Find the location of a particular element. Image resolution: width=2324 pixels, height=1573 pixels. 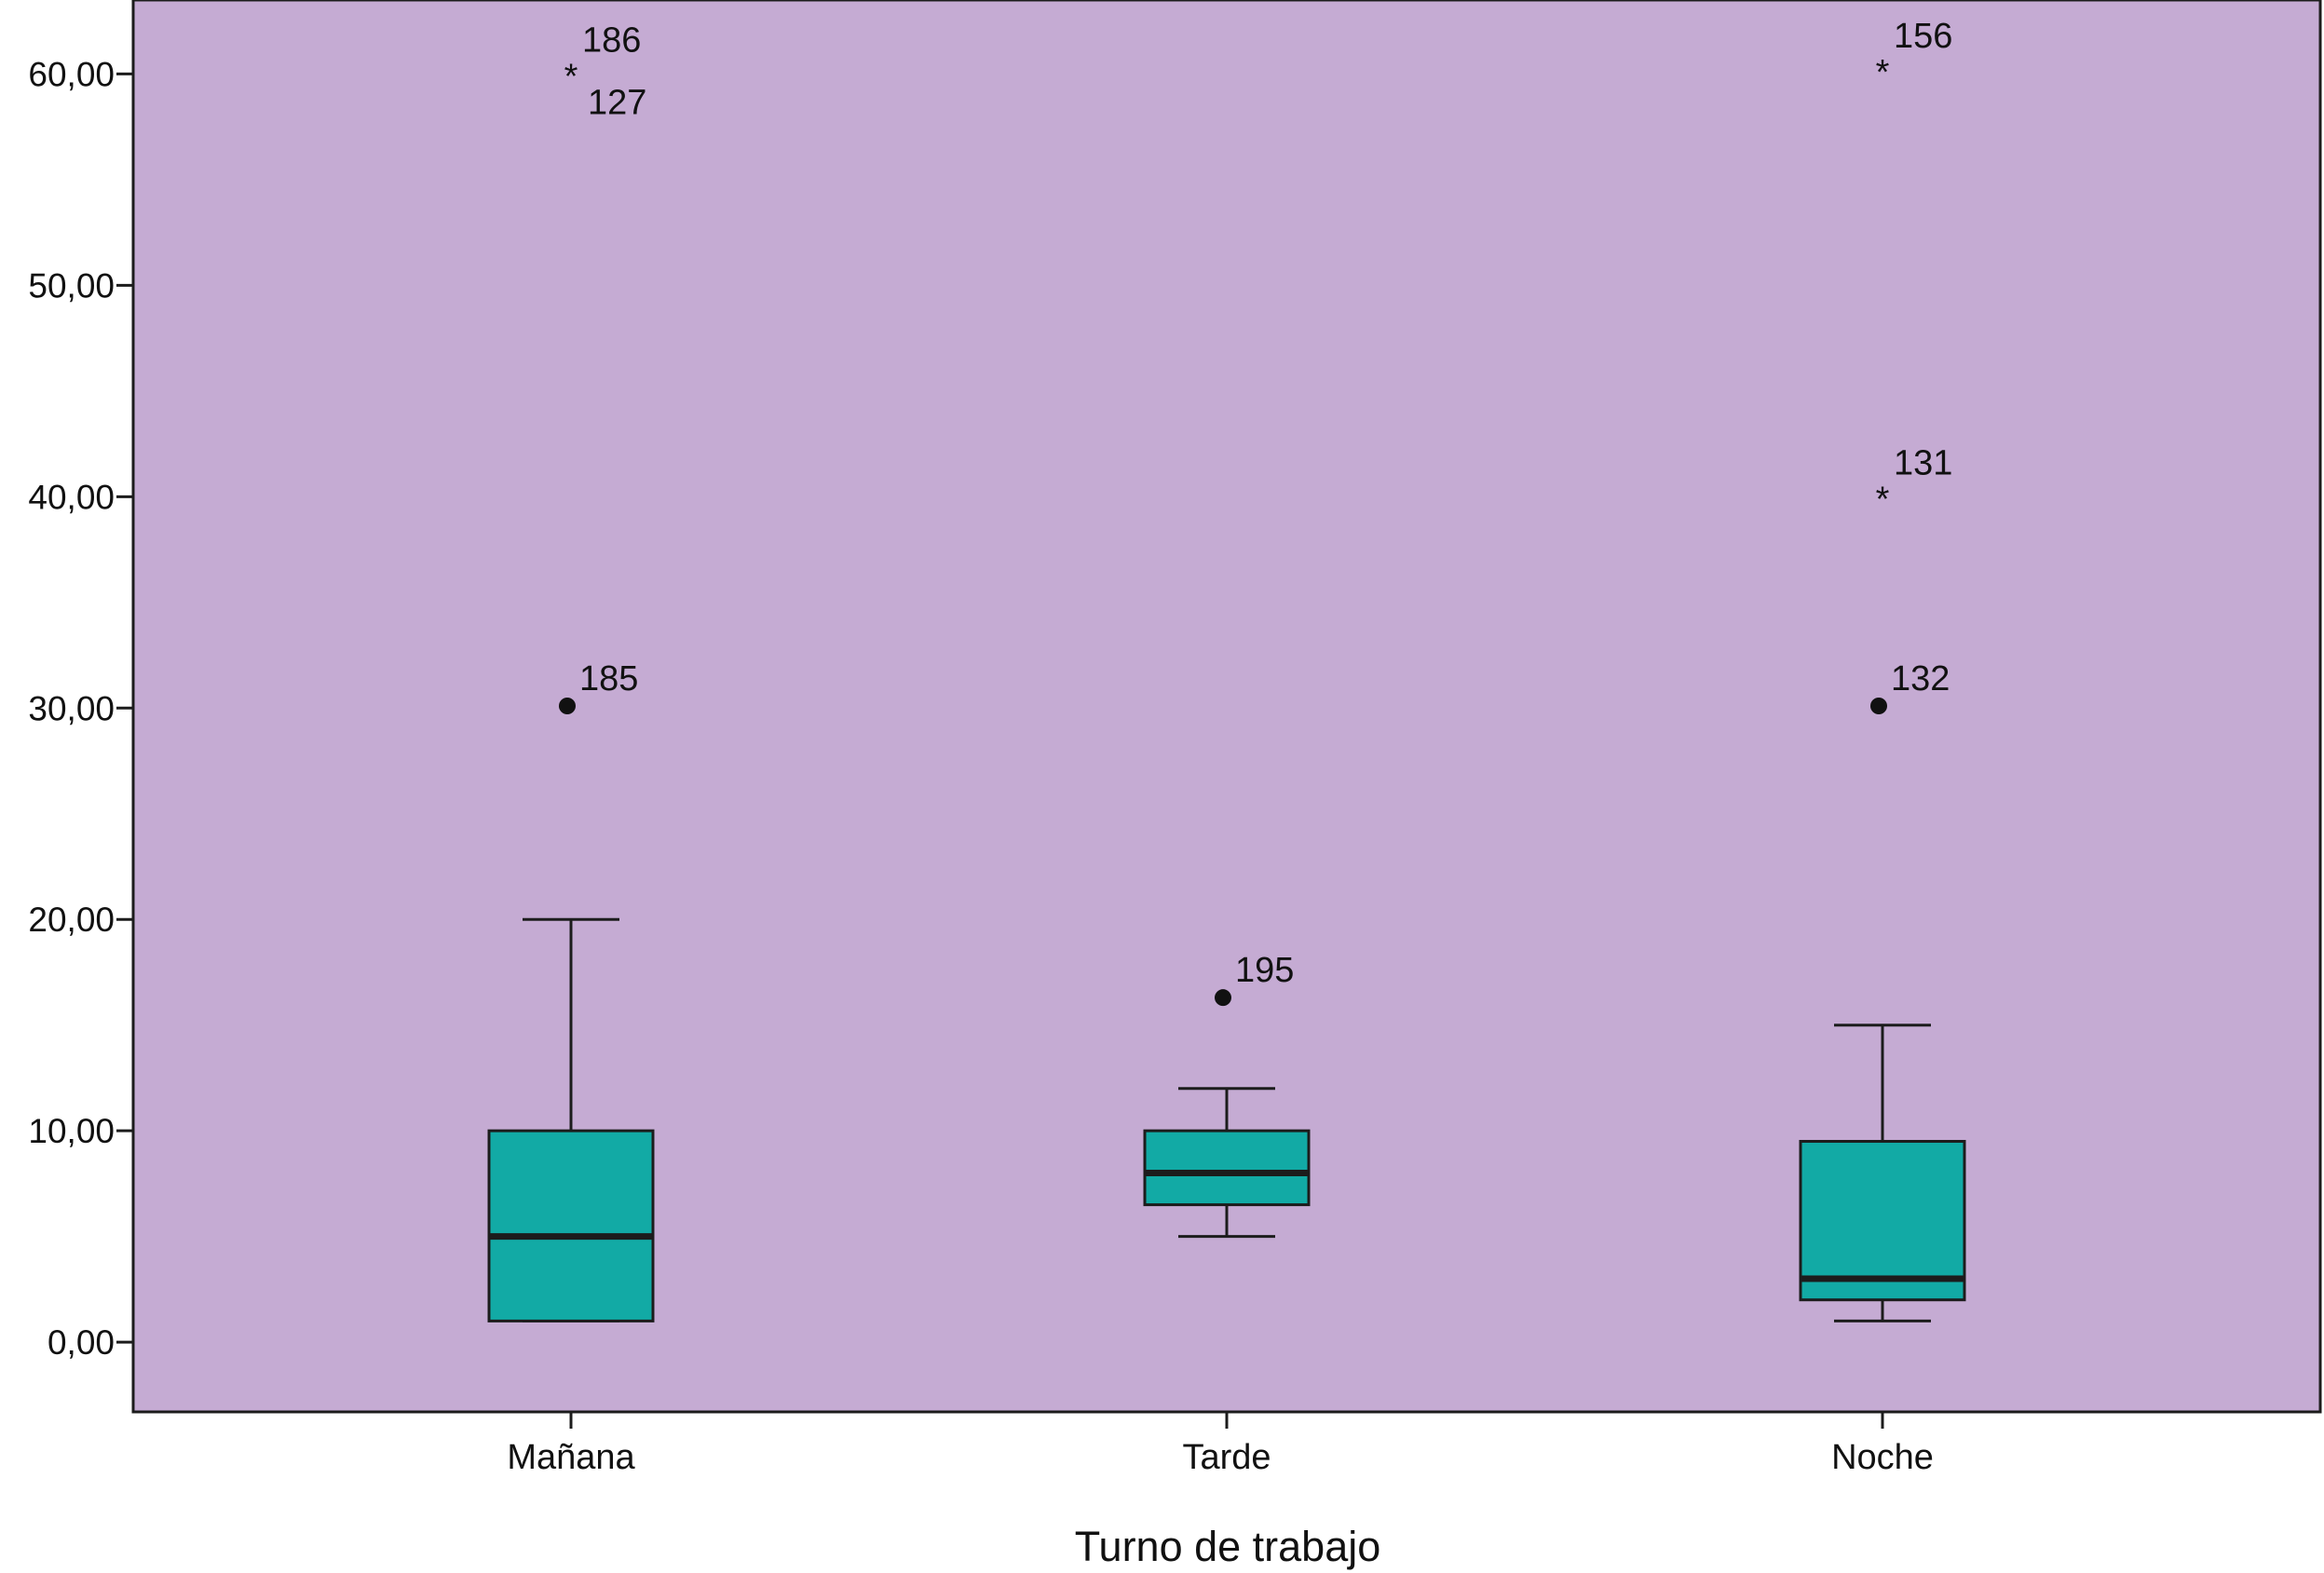

outlier-label: 127 is located at coordinates (617, 103).